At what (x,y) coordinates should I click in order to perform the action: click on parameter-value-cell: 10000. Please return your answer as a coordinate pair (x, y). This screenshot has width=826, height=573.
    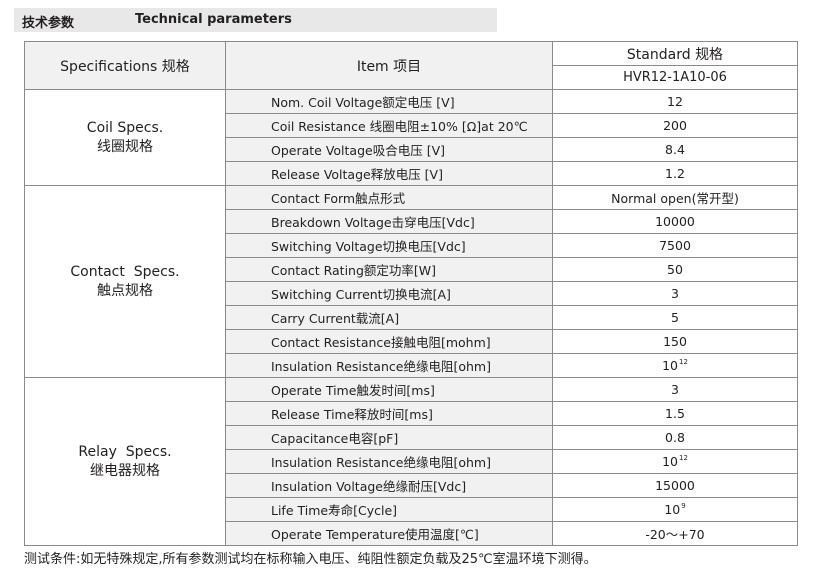
    Looking at the image, I should click on (675, 221).